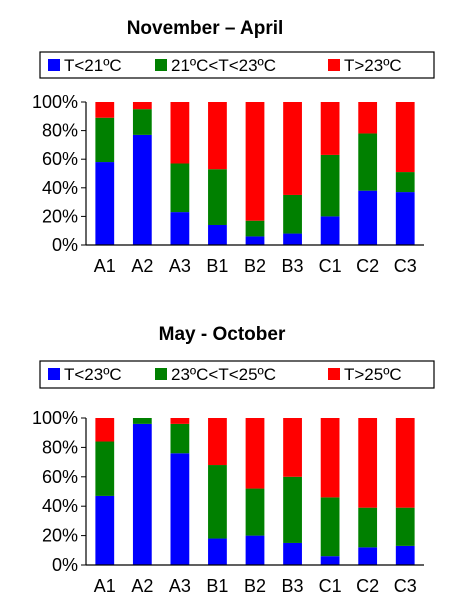  I want to click on legend-label: T>23ºC, so click(373, 65).